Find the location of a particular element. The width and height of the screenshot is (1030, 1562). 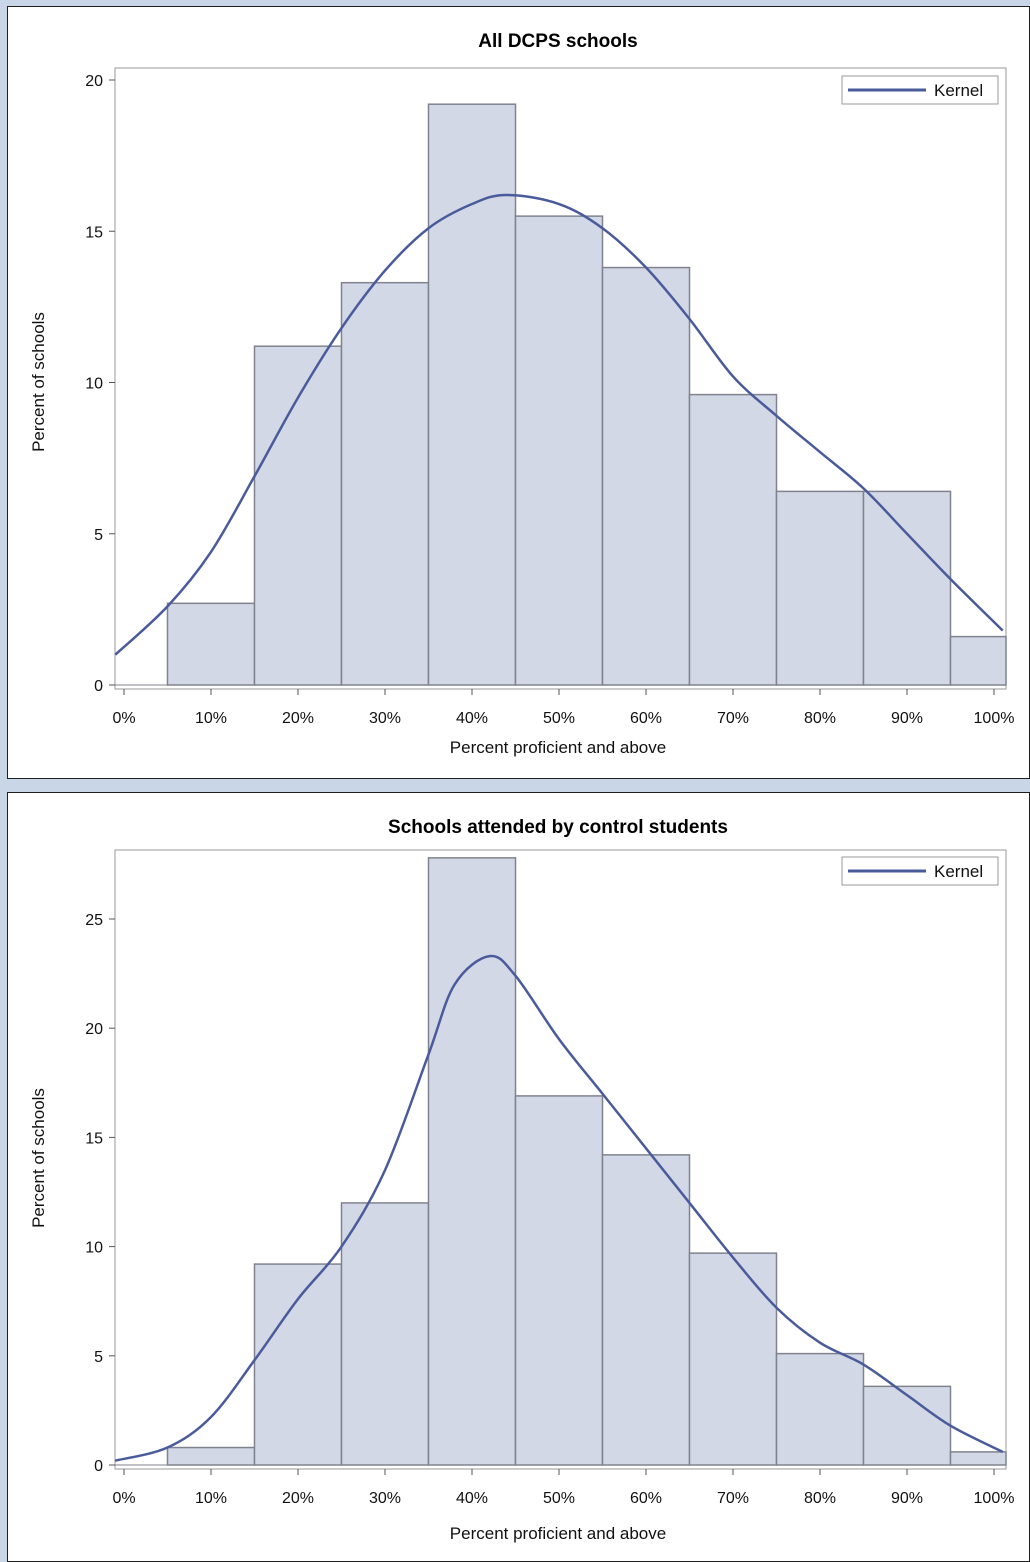

chart-title: All DCPS schools is located at coordinates (557, 41).